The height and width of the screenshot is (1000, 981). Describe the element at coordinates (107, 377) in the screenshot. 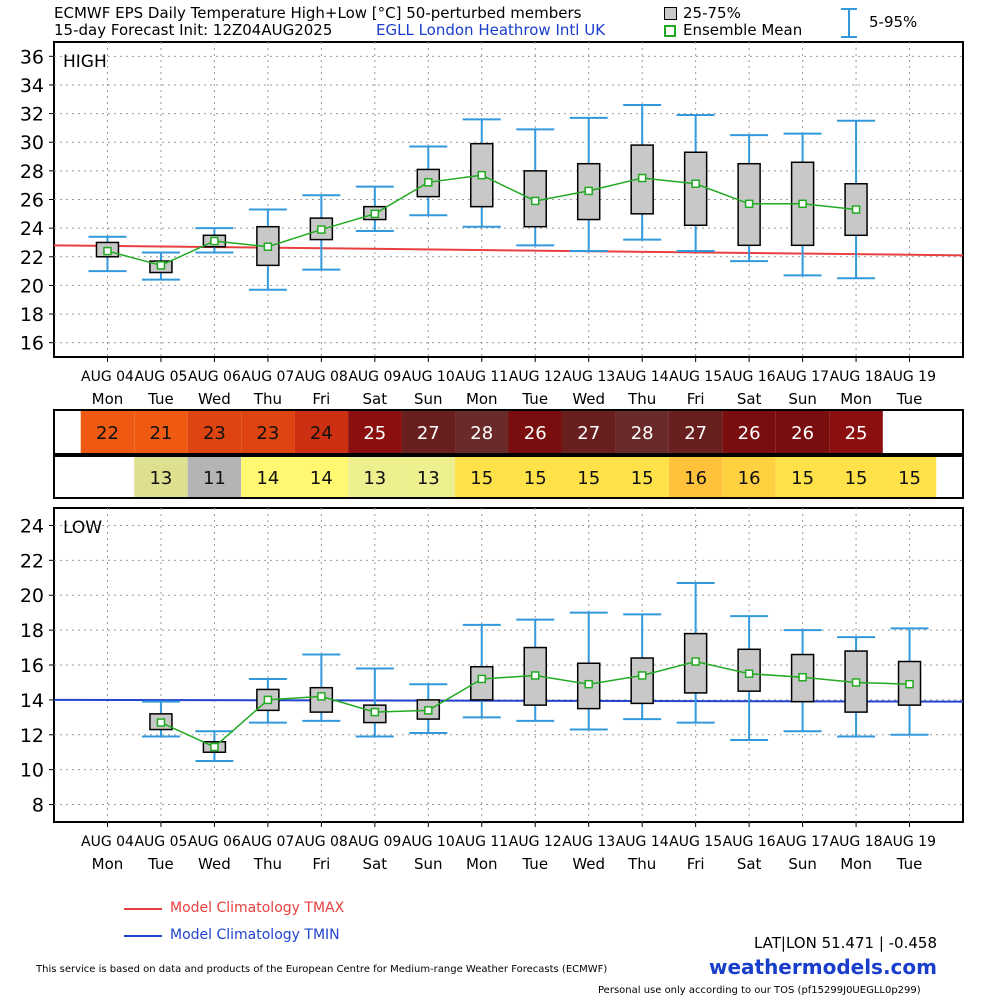

I see `high-date-label: AUG 04` at that location.